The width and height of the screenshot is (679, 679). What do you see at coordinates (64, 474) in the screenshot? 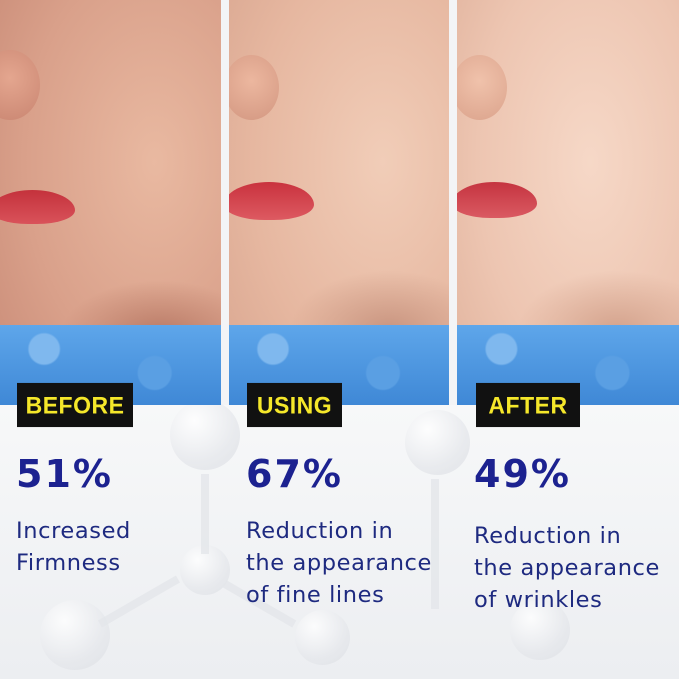
I see `before-percent: 51%` at bounding box center [64, 474].